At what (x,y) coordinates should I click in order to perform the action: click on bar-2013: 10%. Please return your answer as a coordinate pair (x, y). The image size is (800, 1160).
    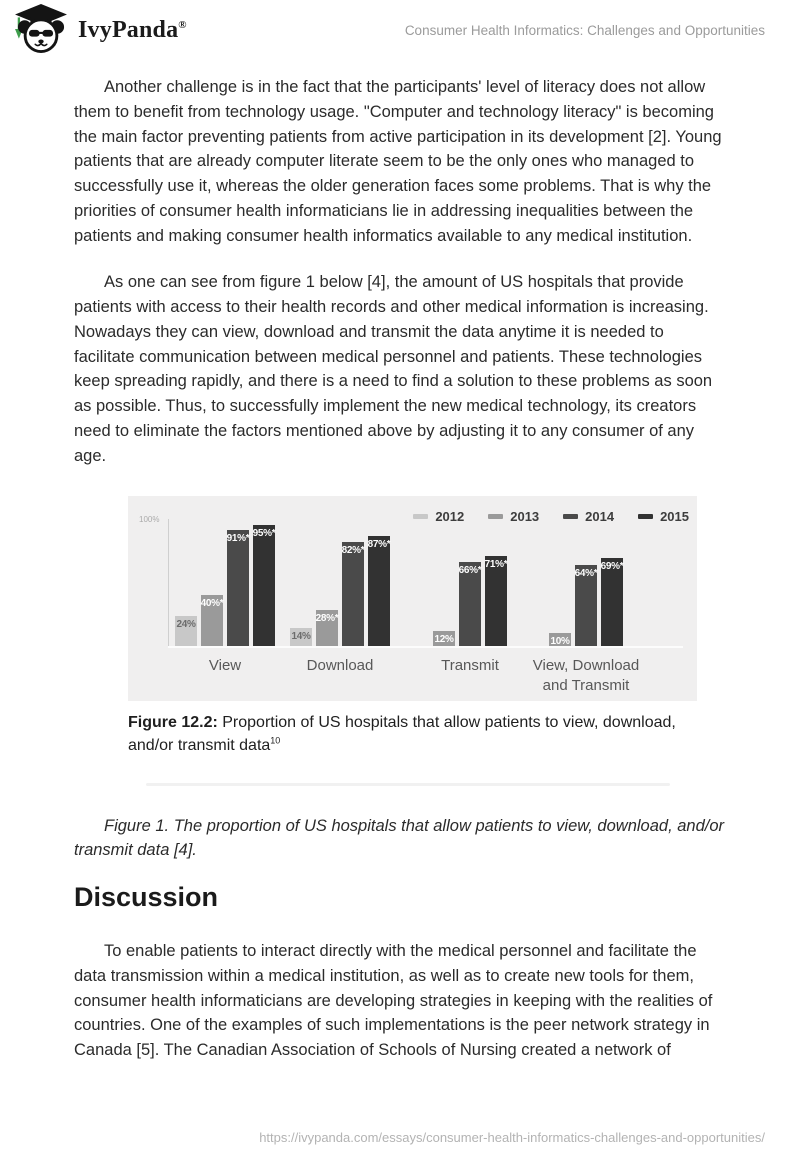
    Looking at the image, I should click on (560, 640).